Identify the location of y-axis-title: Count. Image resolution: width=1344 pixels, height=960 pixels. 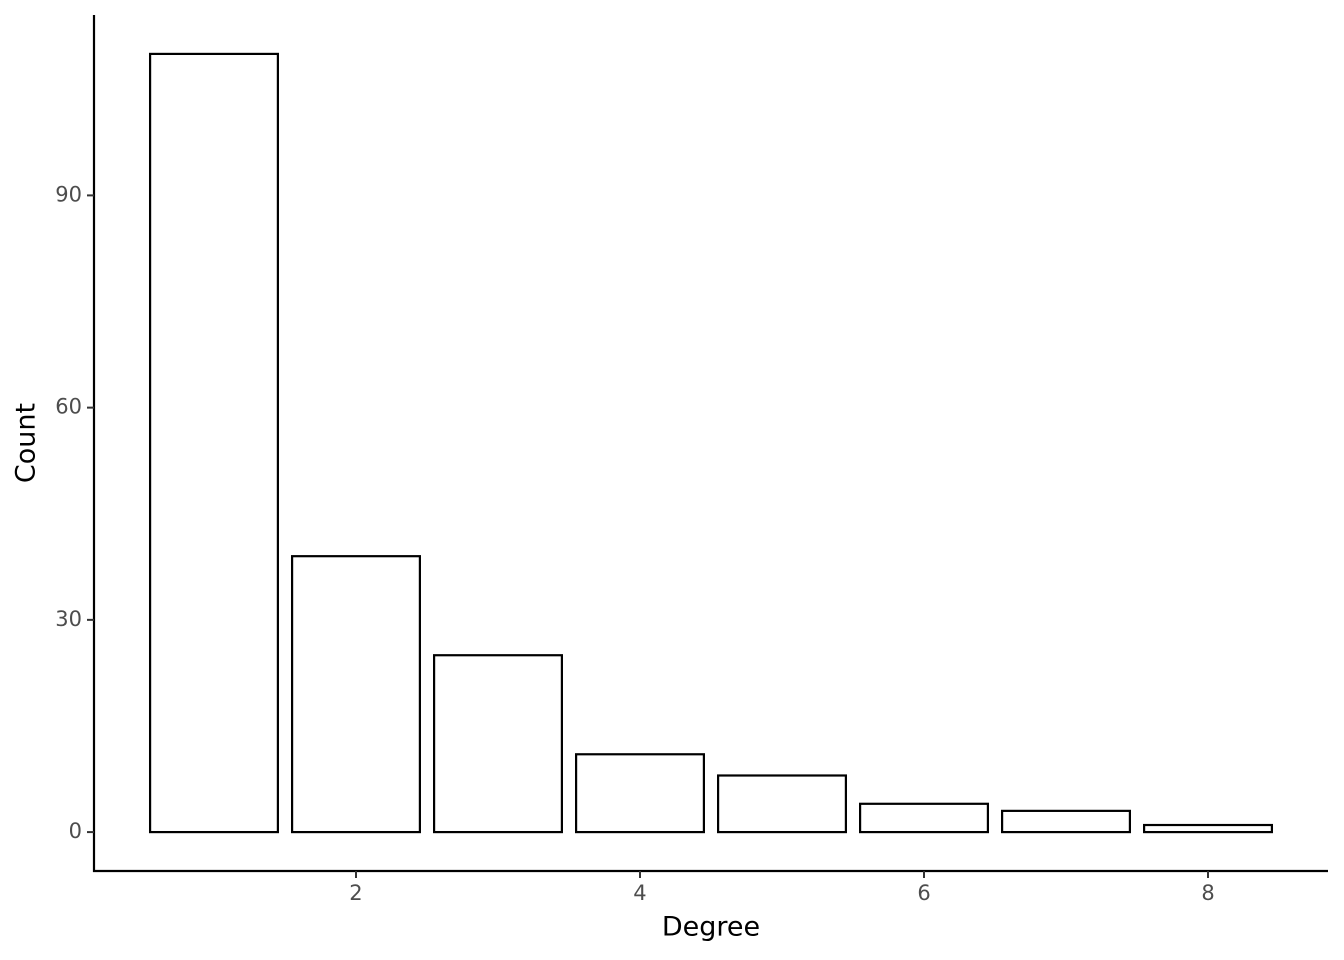
(26, 443).